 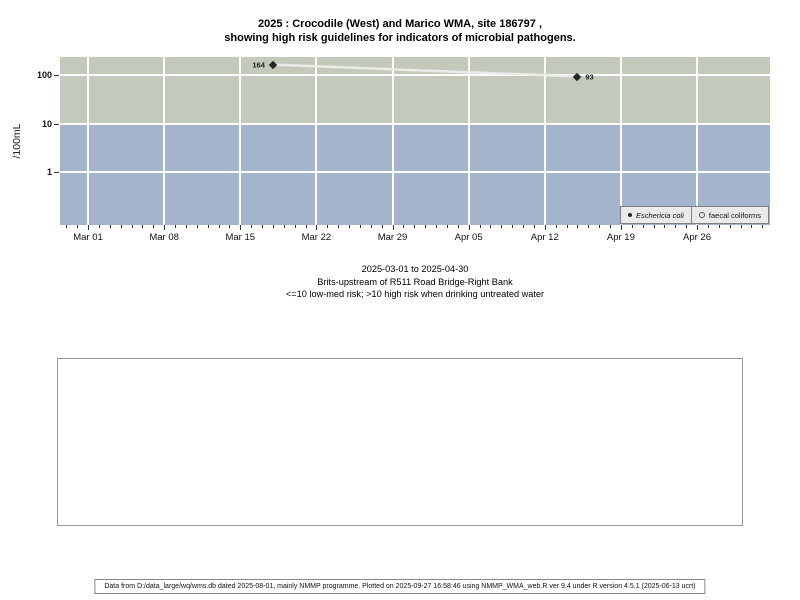 I want to click on caption-date-range: 2025-03-01 to 2025-04-30, so click(x=415, y=269).